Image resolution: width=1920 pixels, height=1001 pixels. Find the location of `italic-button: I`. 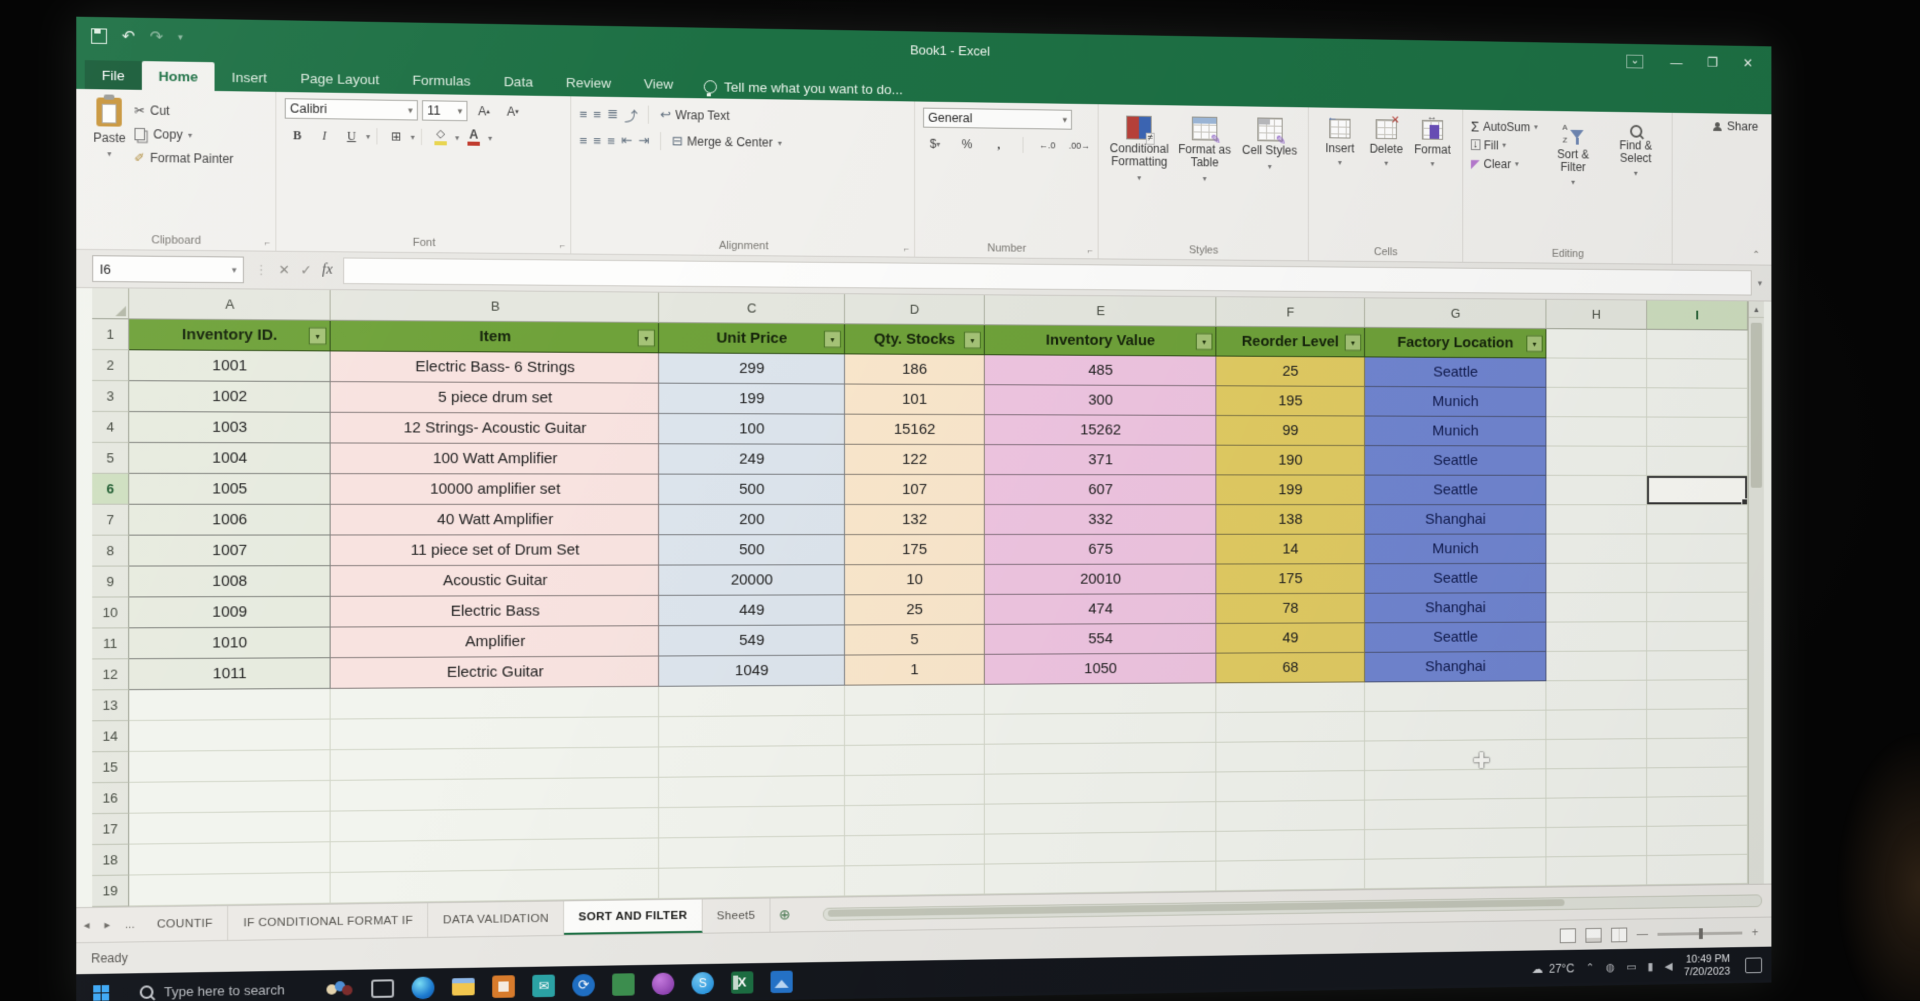

italic-button: I is located at coordinates (324, 135).